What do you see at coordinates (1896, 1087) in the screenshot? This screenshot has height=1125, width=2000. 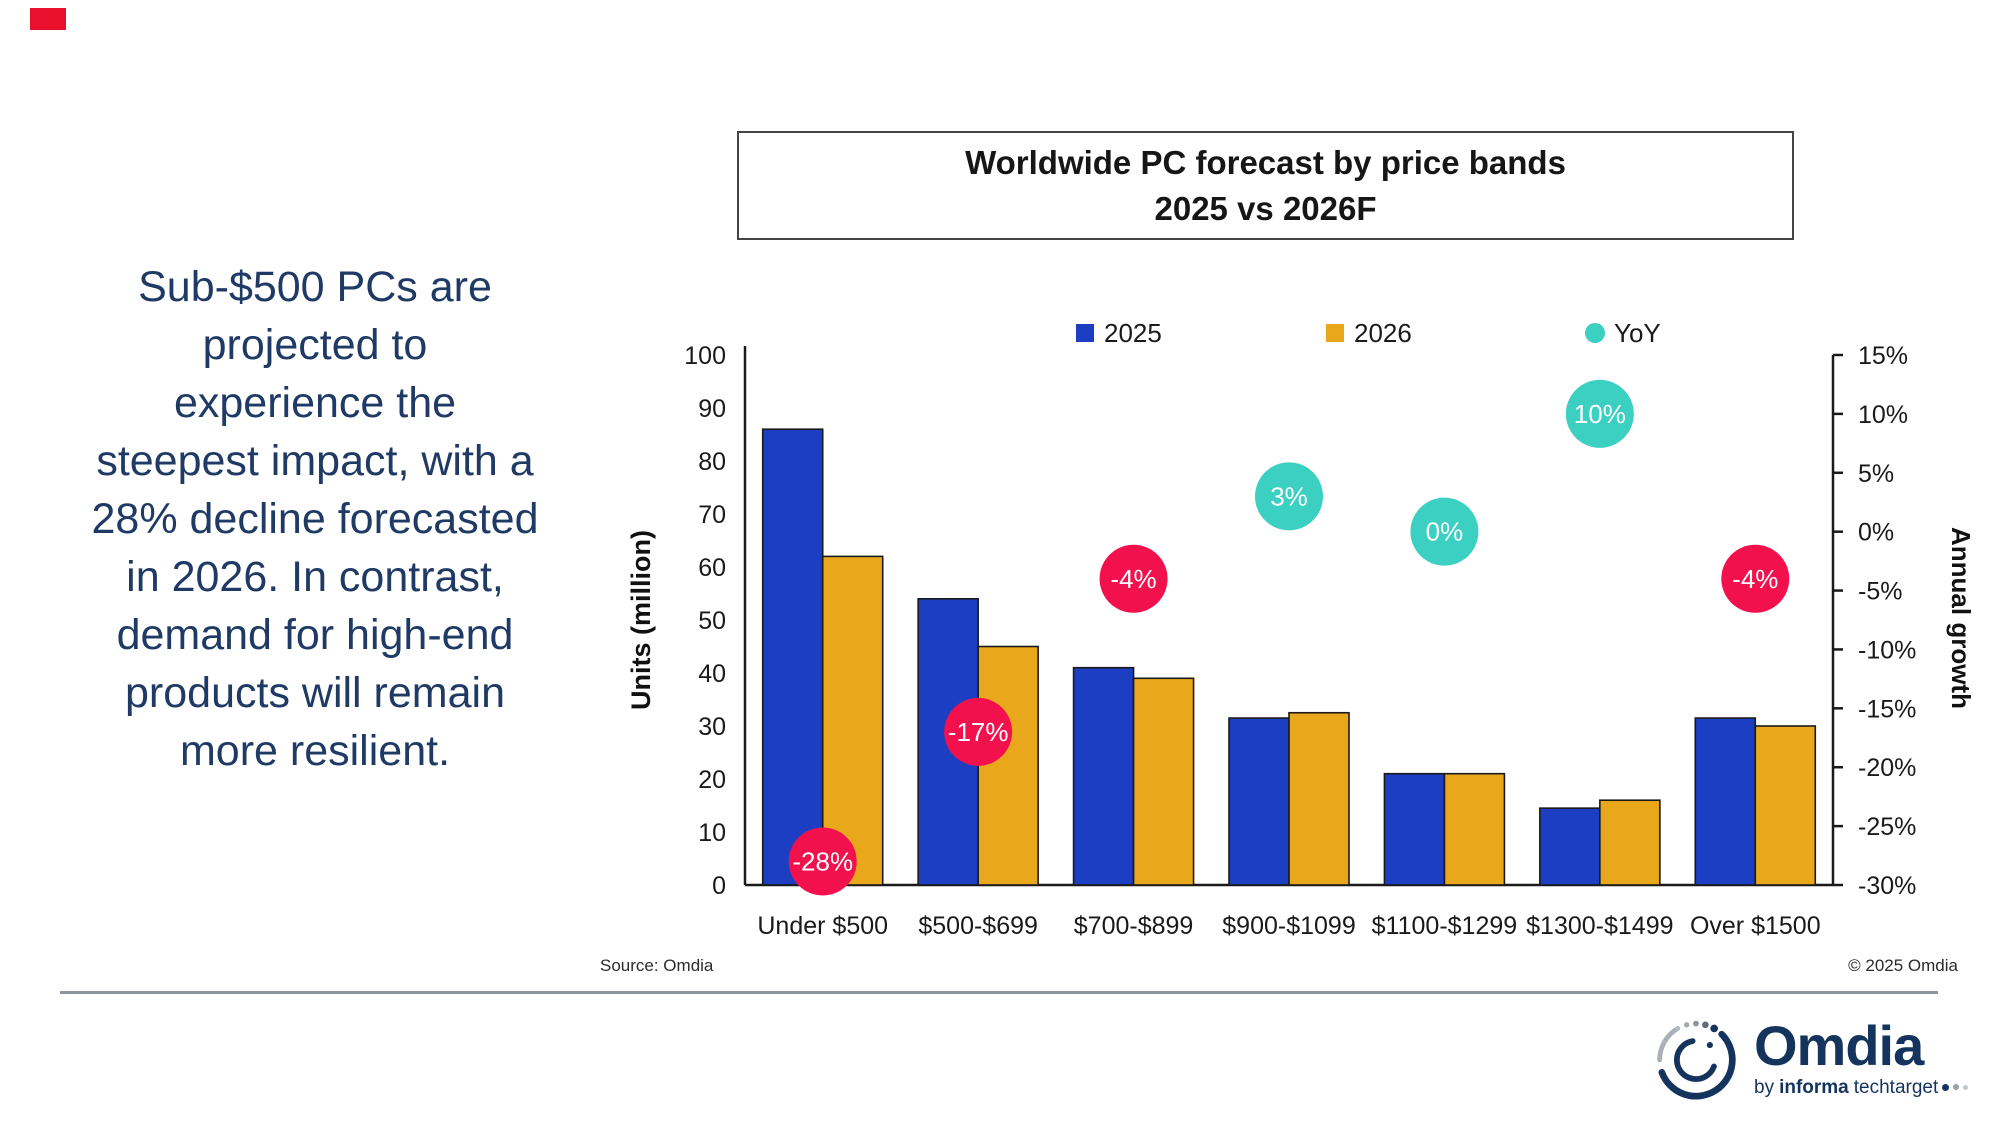 I see `tagline-techtarget: techtarget` at bounding box center [1896, 1087].